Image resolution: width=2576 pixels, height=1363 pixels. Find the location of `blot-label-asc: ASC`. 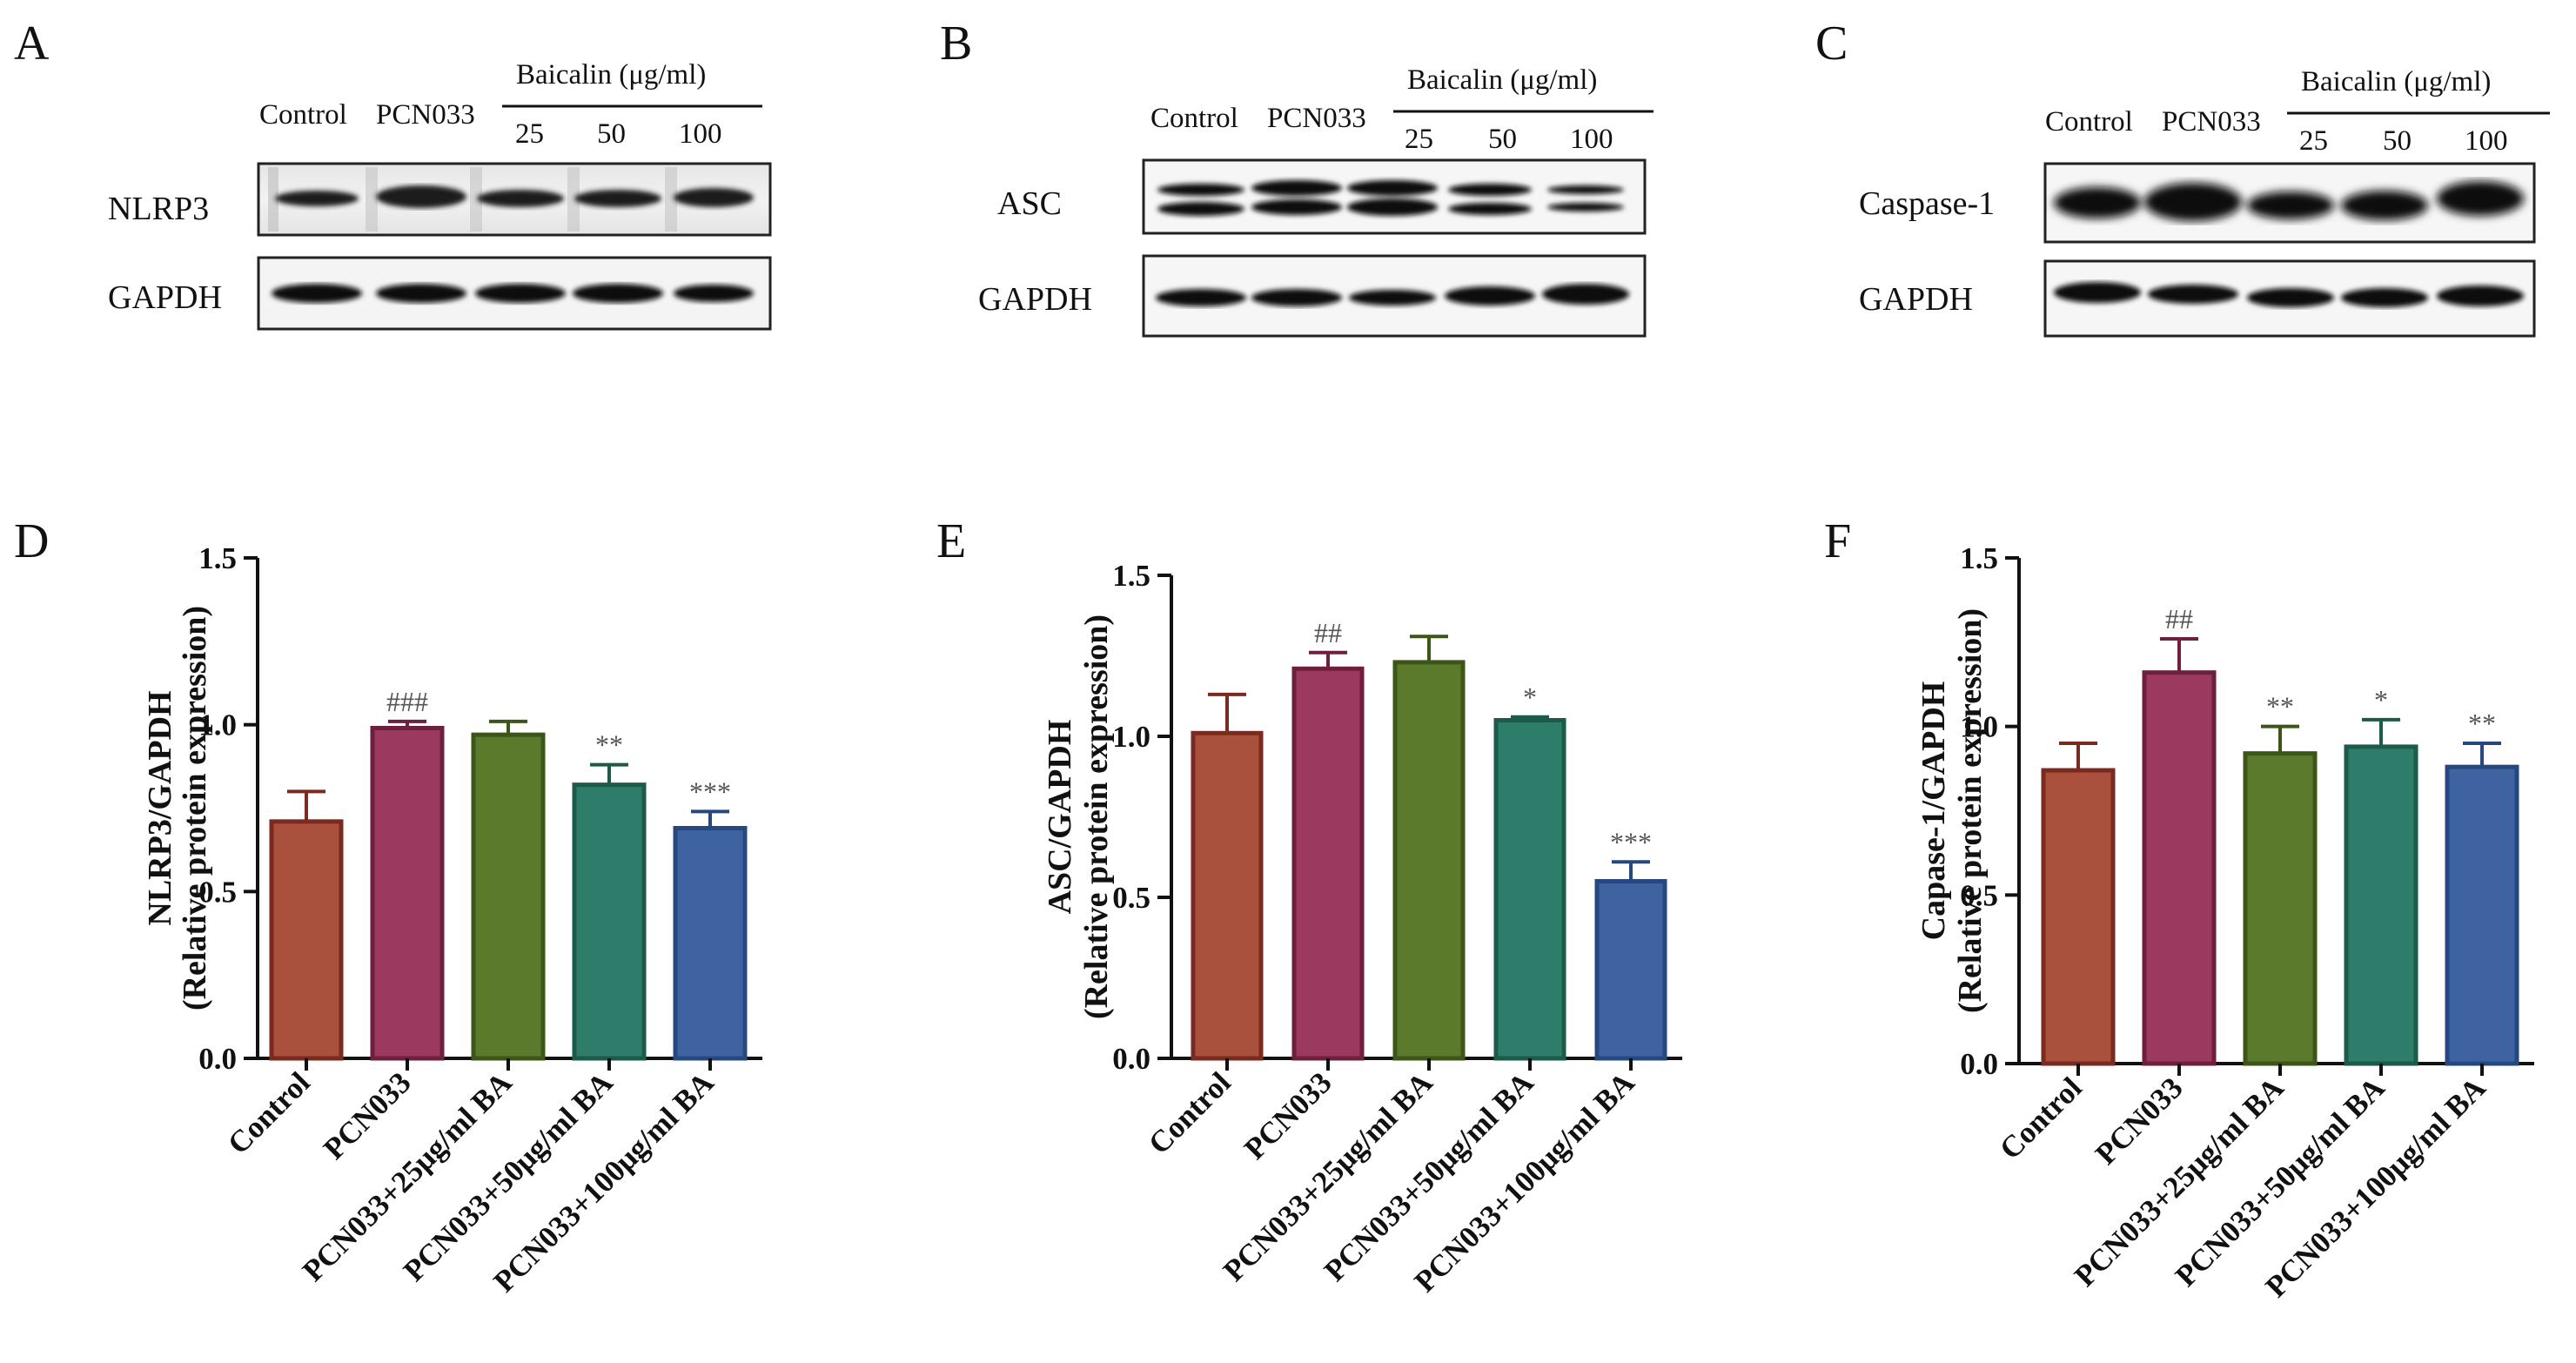

blot-label-asc: ASC is located at coordinates (1029, 203).